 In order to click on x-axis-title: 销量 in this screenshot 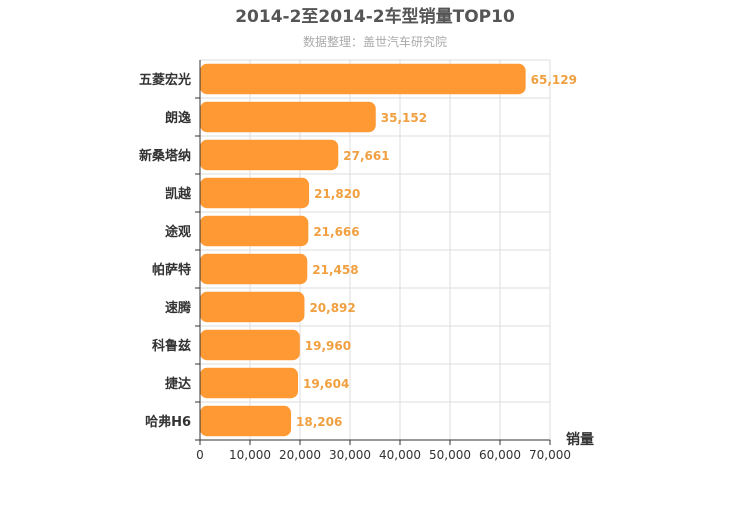, I will do `click(580, 439)`.